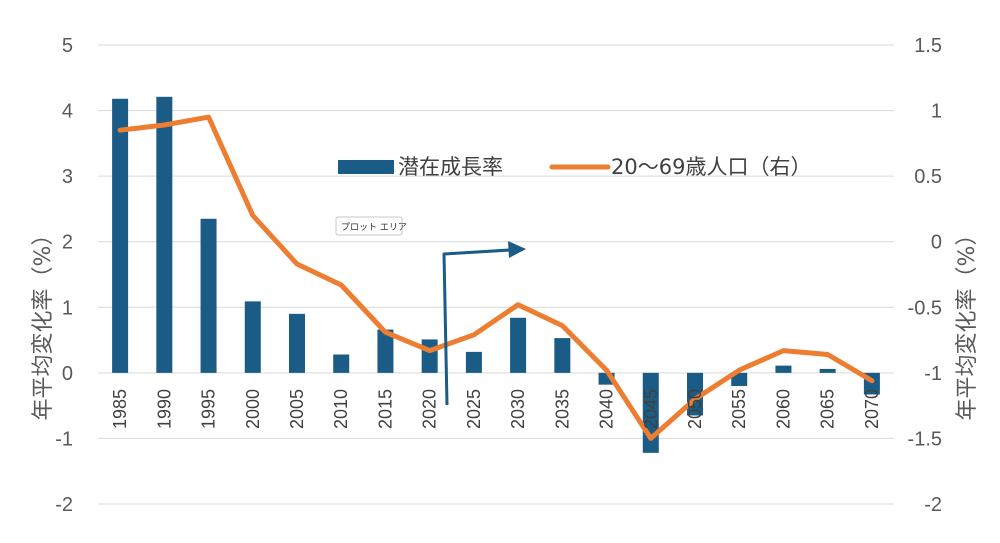 The height and width of the screenshot is (543, 1000). I want to click on x-tick-label: 1995, so click(209, 409).